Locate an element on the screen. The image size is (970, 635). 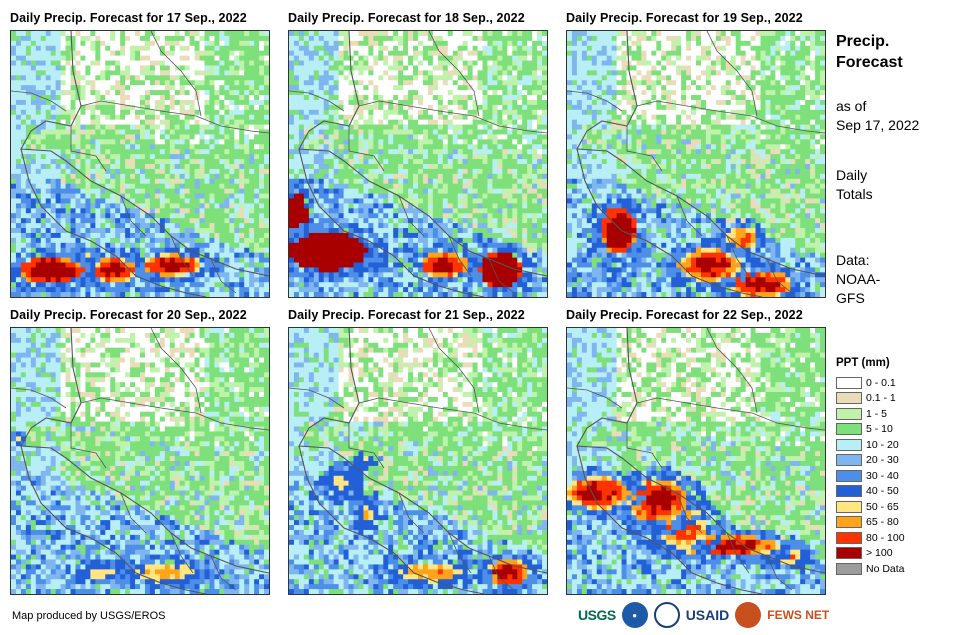
panel-title-6: Daily Precip. Forecast for 22 Sep., 2022 is located at coordinates (684, 315).